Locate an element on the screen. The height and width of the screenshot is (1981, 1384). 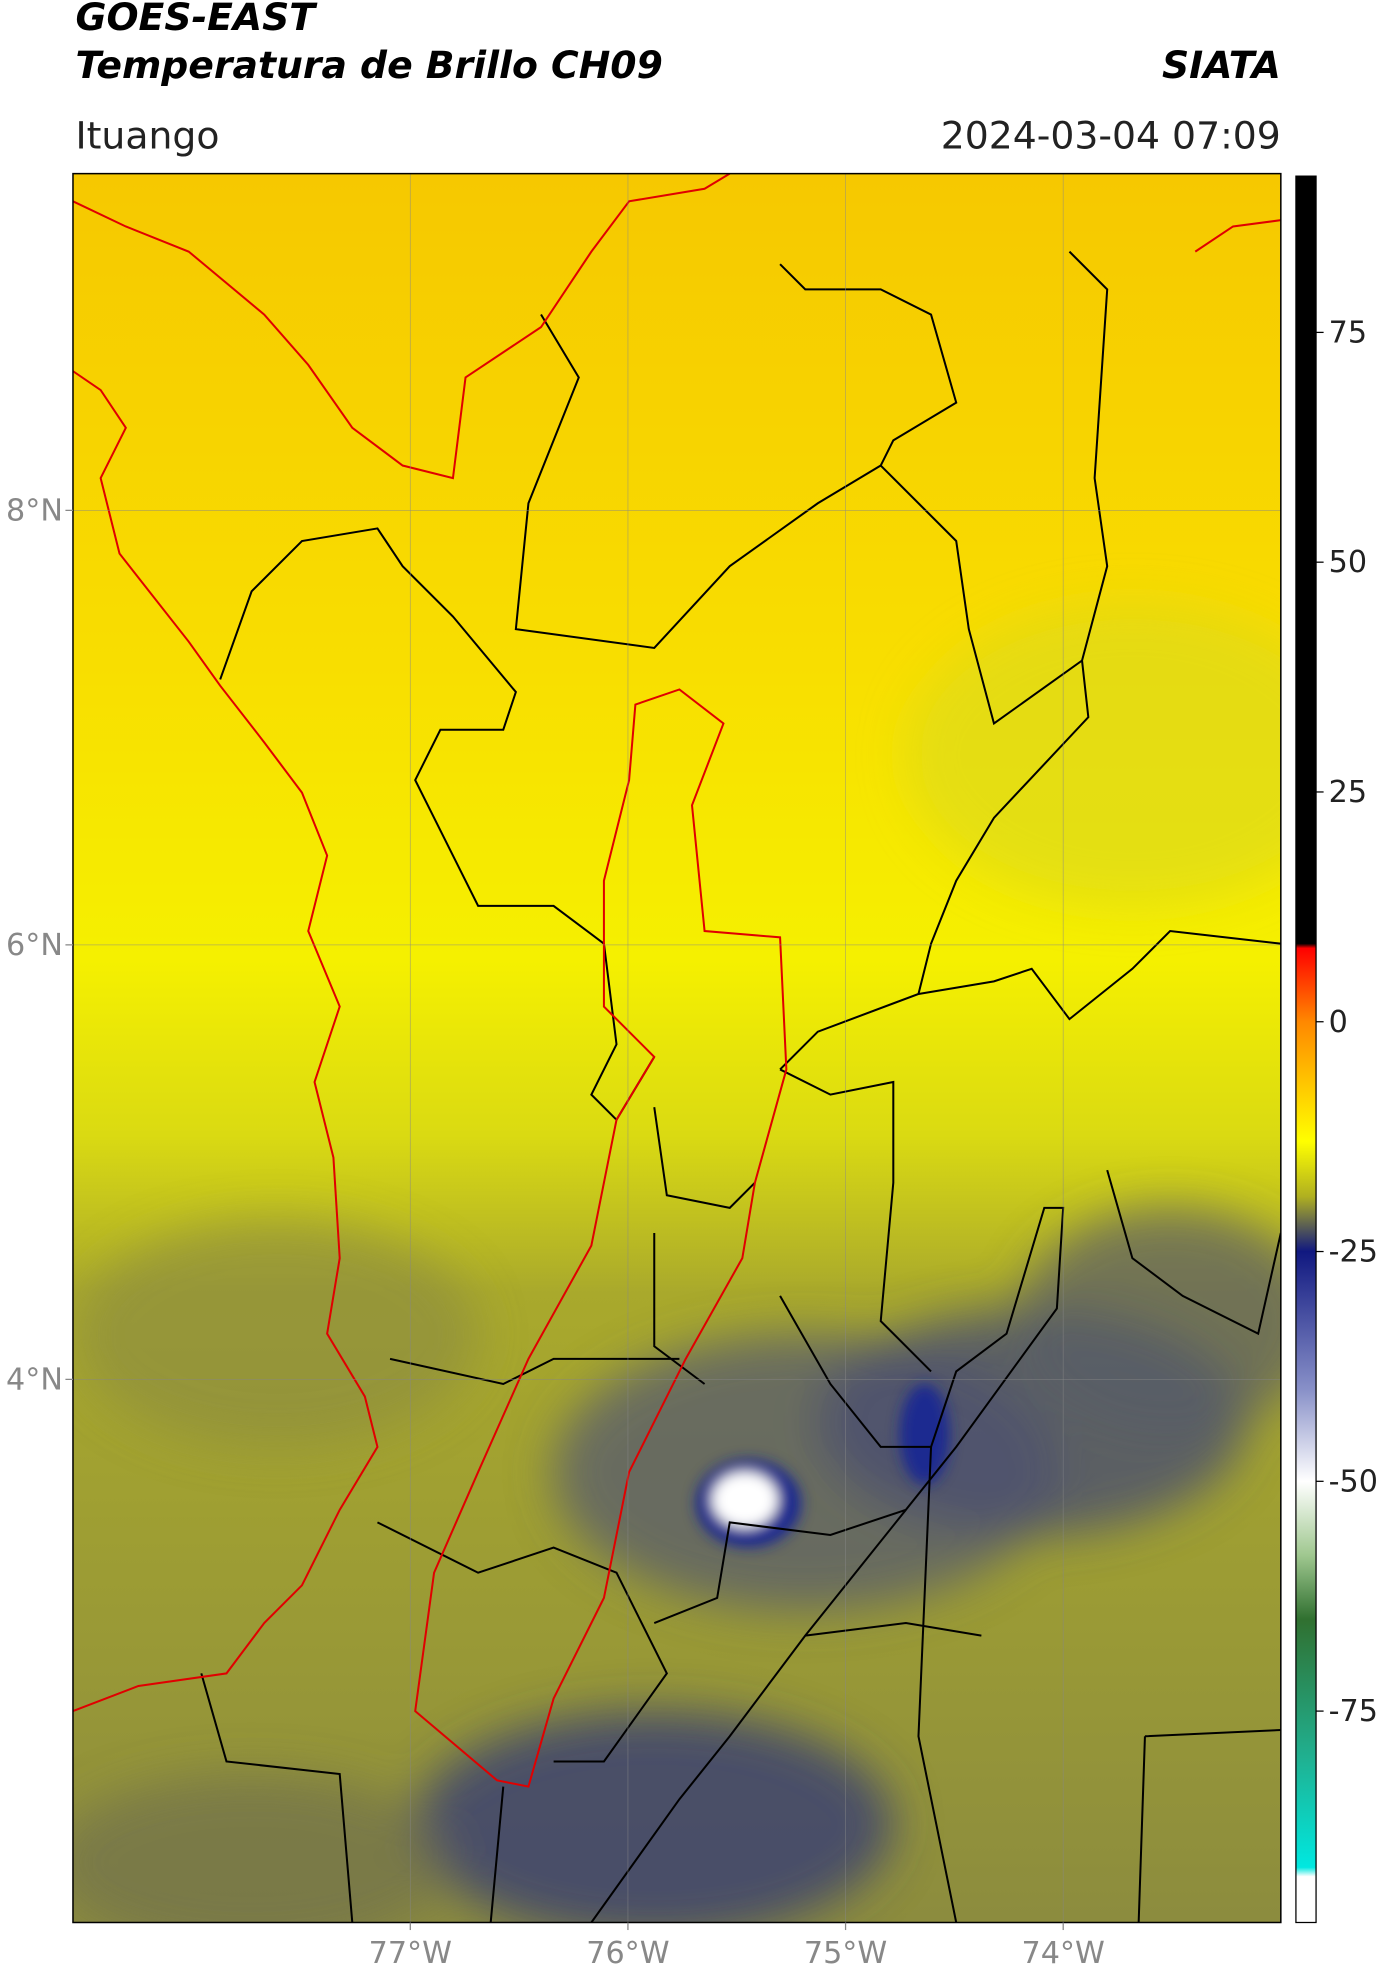
y-tick-label: 8°N is located at coordinates (34, 510).